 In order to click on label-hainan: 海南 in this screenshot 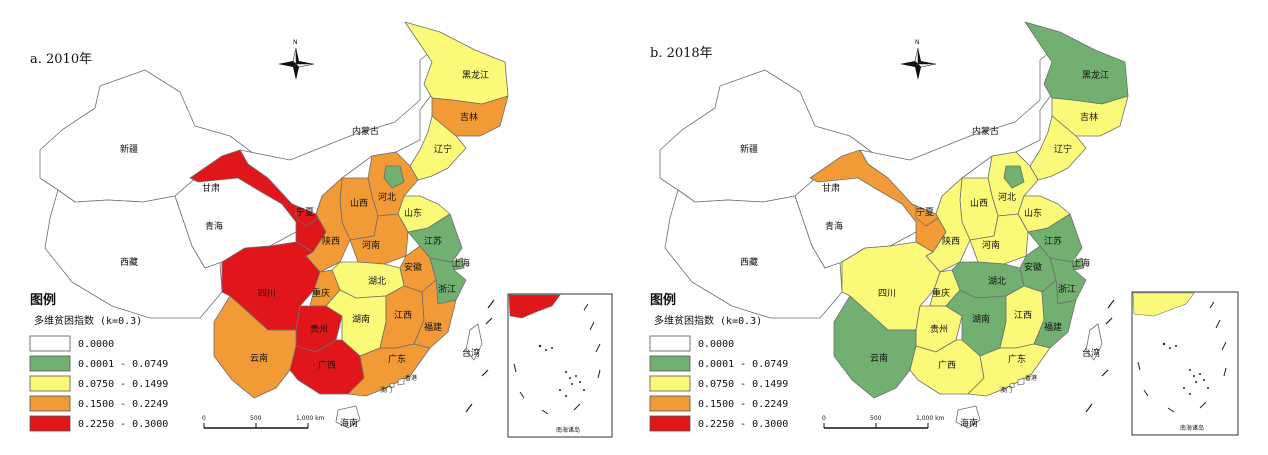, I will do `click(969, 423)`.